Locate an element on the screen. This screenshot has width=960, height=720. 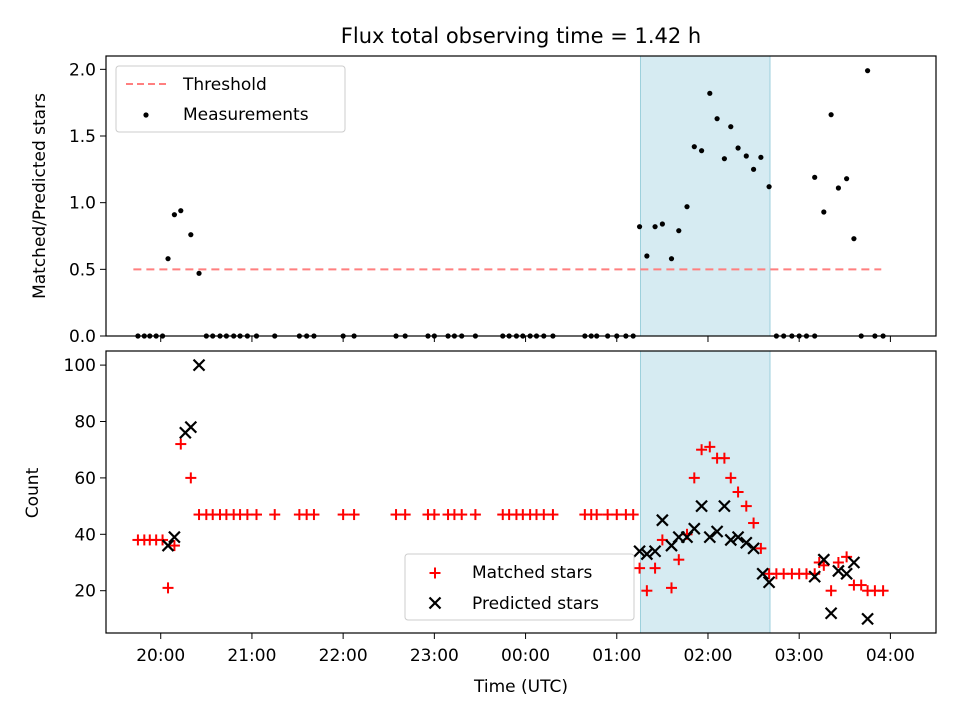
top-y-ticks: 0.0 0.5 1.0 1.5 2.0 is located at coordinates (87, 203).